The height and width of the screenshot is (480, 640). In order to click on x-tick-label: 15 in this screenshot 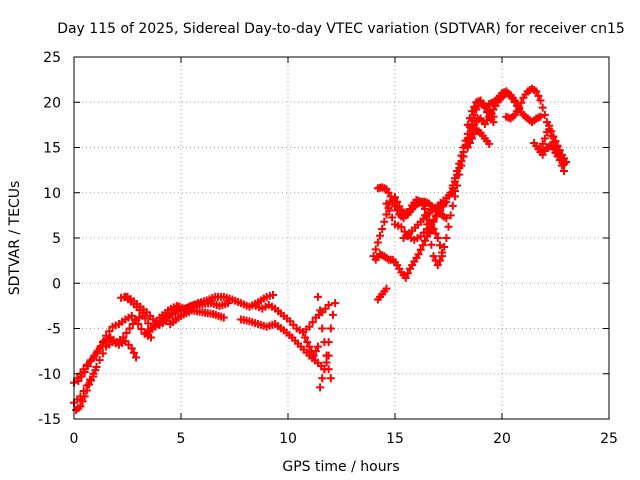, I will do `click(395, 439)`.